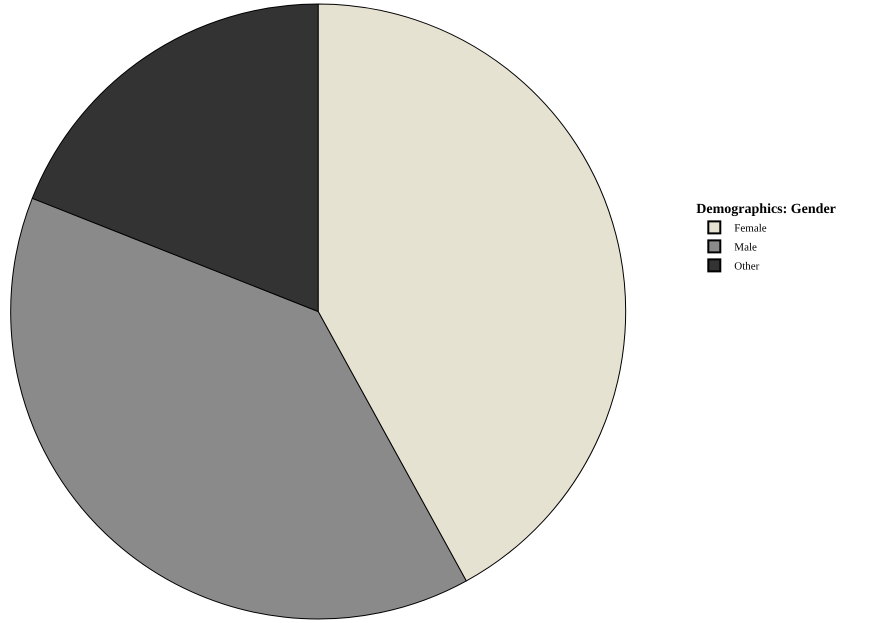 The image size is (893, 623). What do you see at coordinates (750, 228) in the screenshot?
I see `legend-label: Female` at bounding box center [750, 228].